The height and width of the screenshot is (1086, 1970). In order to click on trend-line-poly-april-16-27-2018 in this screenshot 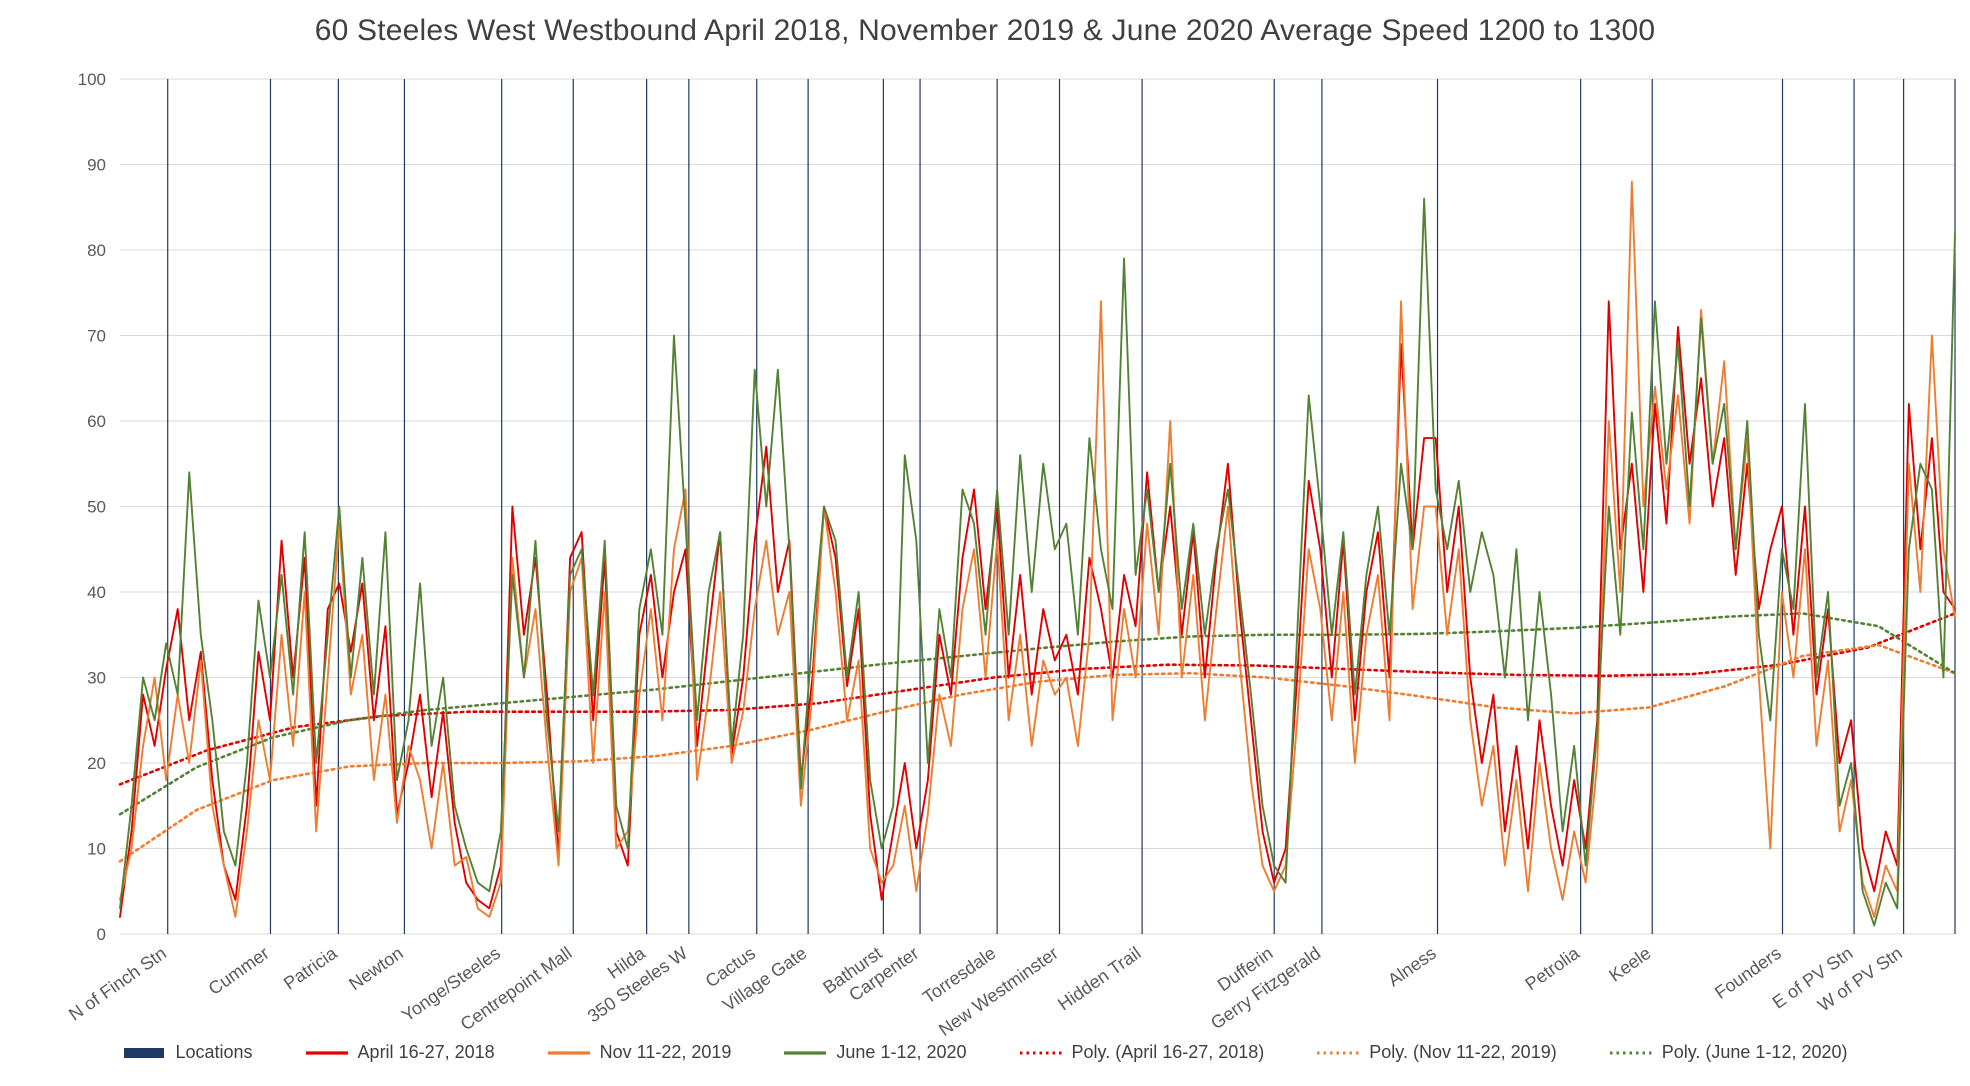, I will do `click(1037, 699)`.